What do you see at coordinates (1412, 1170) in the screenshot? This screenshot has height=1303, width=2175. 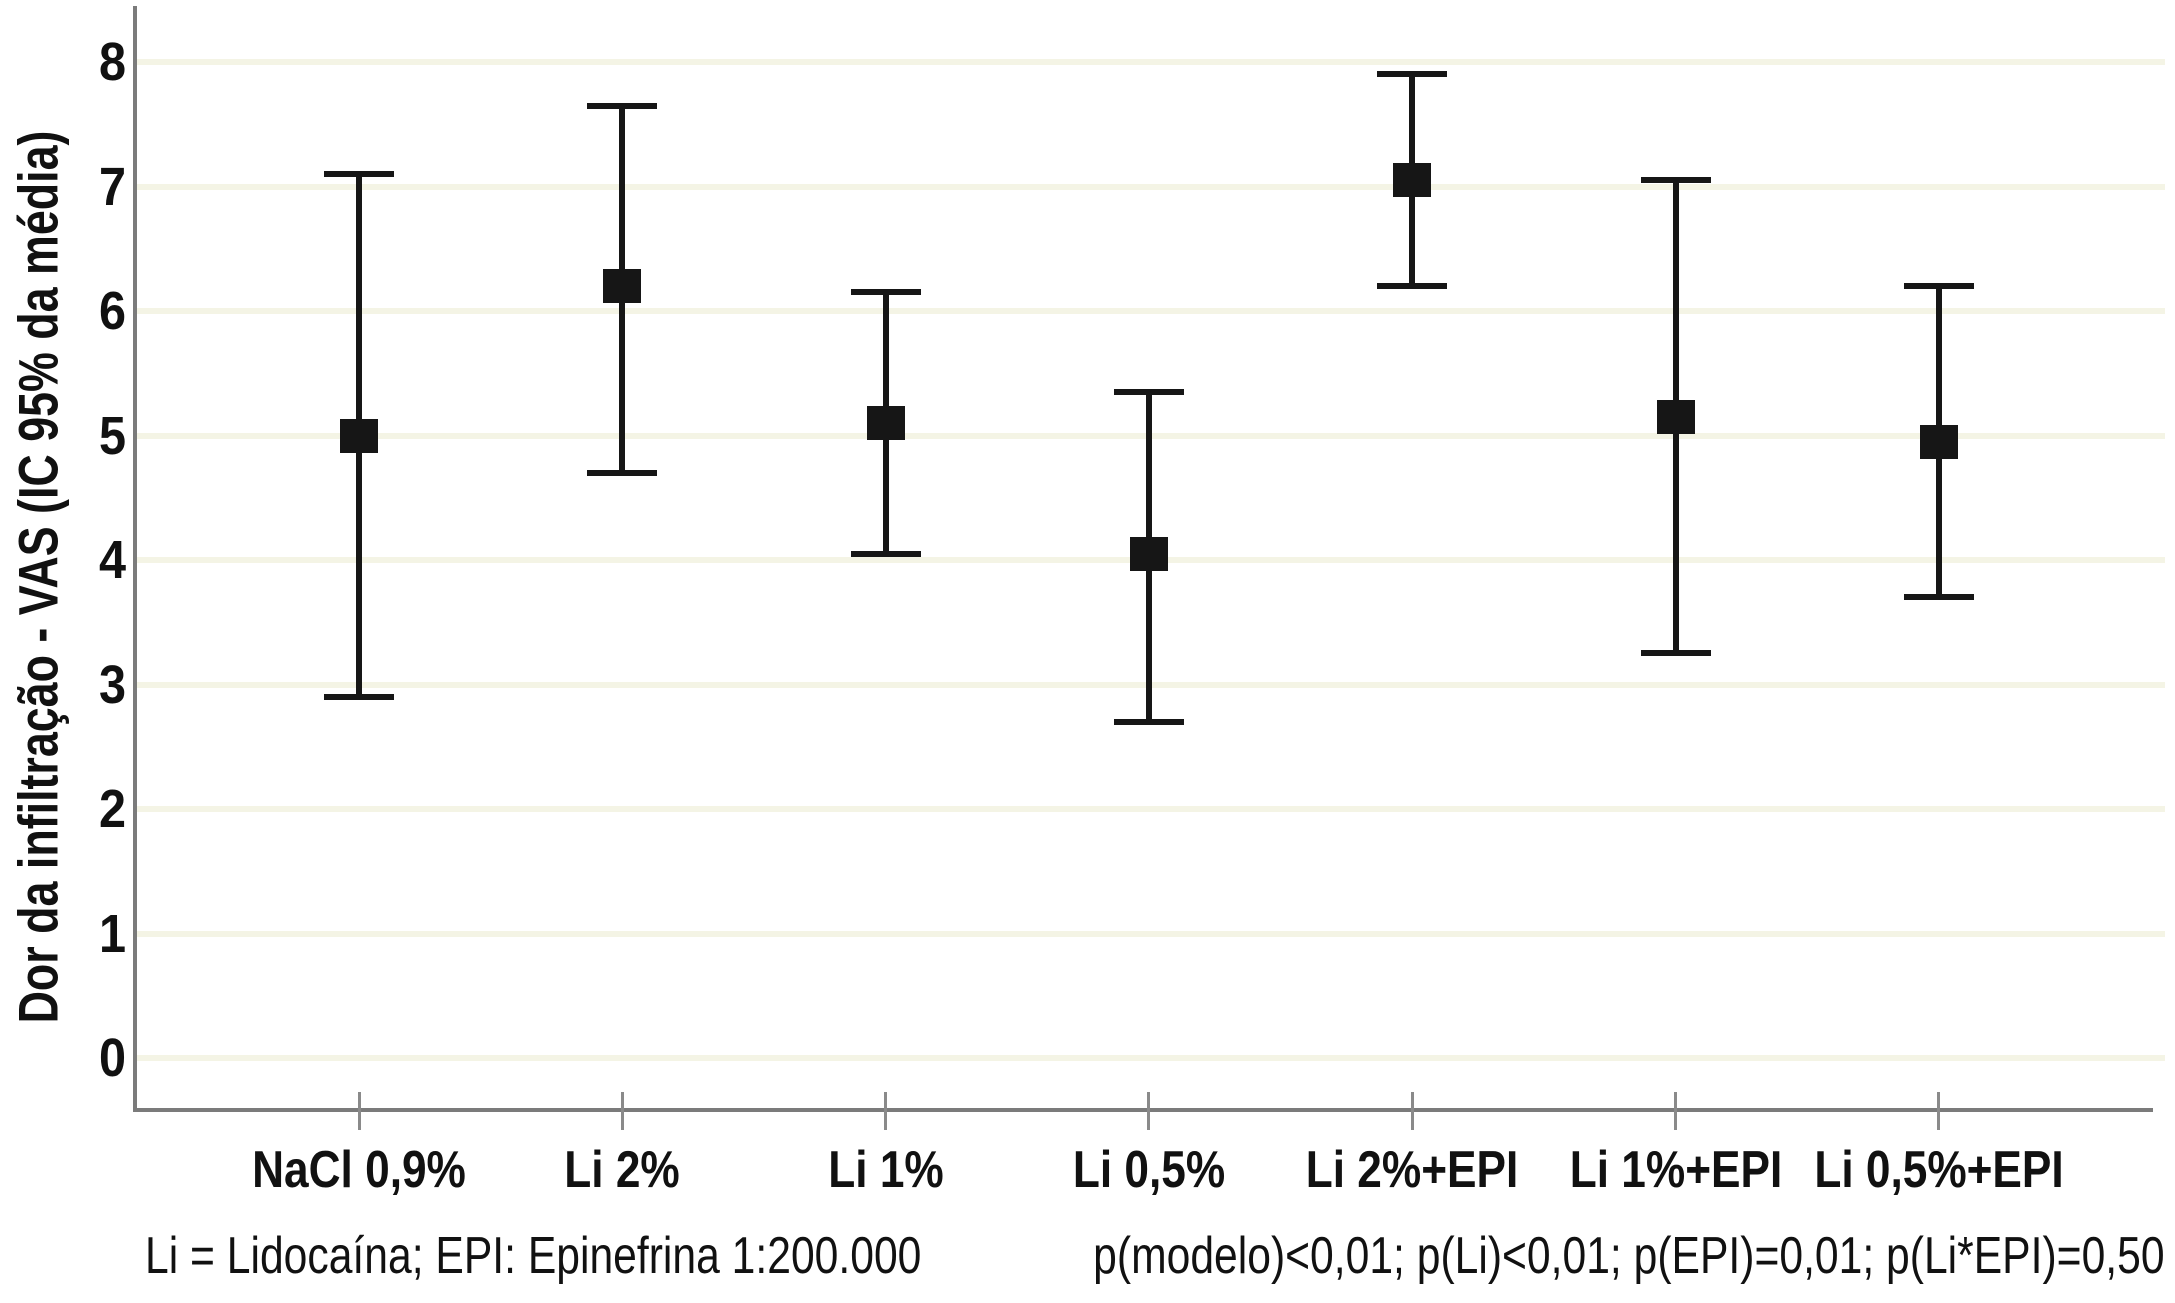 I see `x-tick-label-4: Li 2%+EPI` at bounding box center [1412, 1170].